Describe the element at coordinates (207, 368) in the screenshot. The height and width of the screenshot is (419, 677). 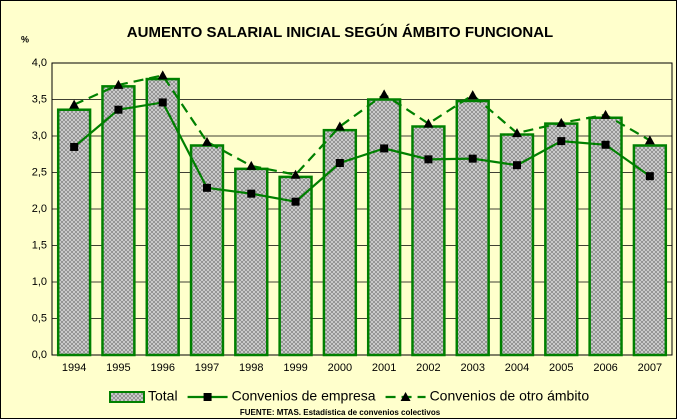
I see `x-tick-label: 1997` at that location.